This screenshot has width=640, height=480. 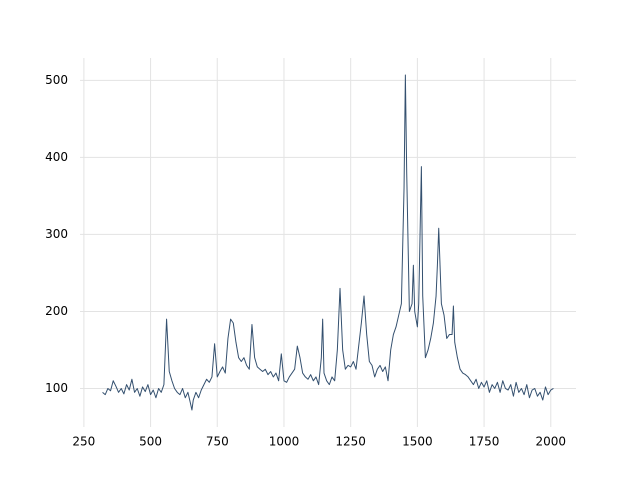 What do you see at coordinates (56, 234) in the screenshot?
I see `y-tick-label: 300` at bounding box center [56, 234].